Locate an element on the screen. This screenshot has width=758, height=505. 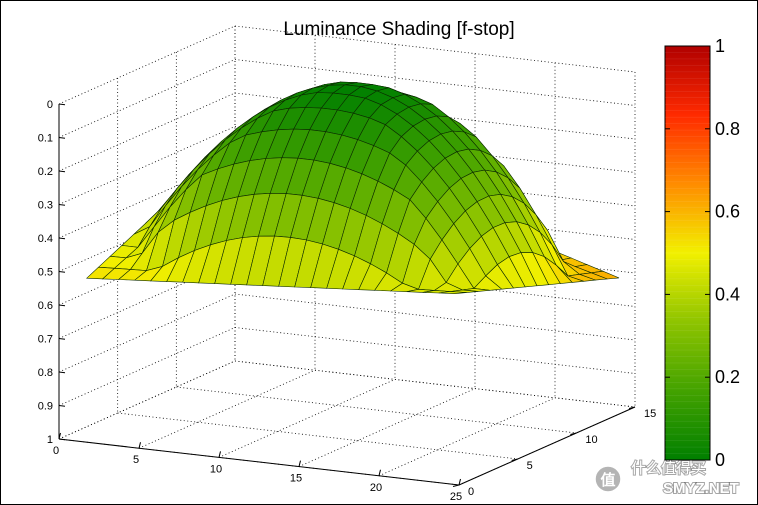
y-tick-label: 10 is located at coordinates (591, 440).